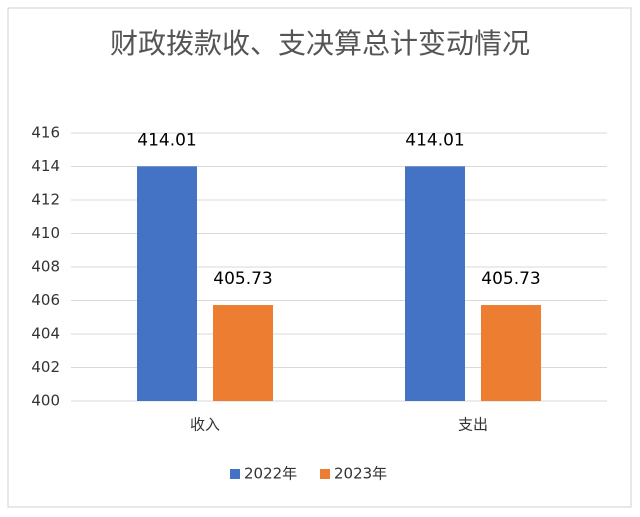  I want to click on legend-label: 2023年, so click(360, 474).